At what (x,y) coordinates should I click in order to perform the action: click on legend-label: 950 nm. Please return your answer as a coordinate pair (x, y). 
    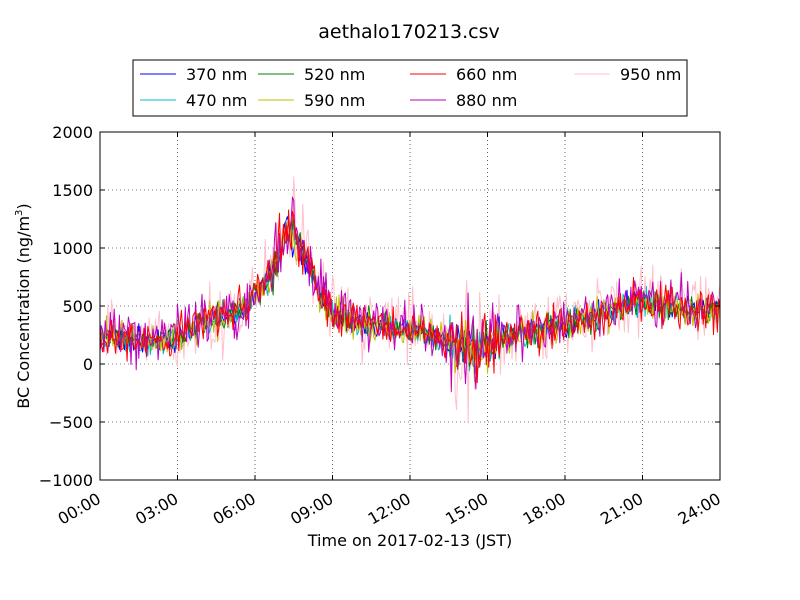
    Looking at the image, I should click on (650, 74).